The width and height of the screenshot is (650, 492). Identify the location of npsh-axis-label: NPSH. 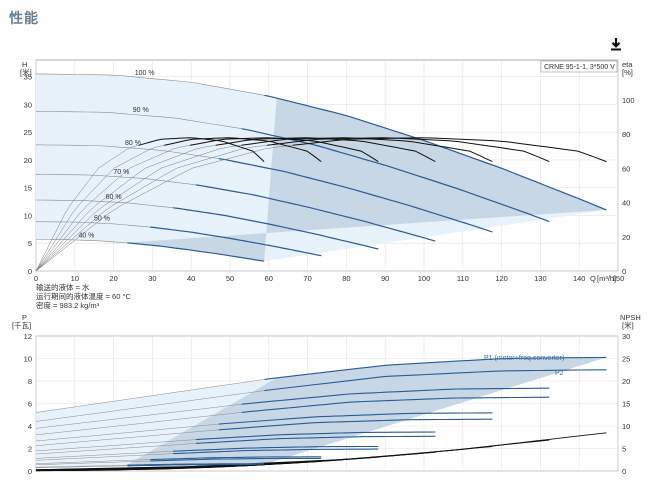
(630, 317).